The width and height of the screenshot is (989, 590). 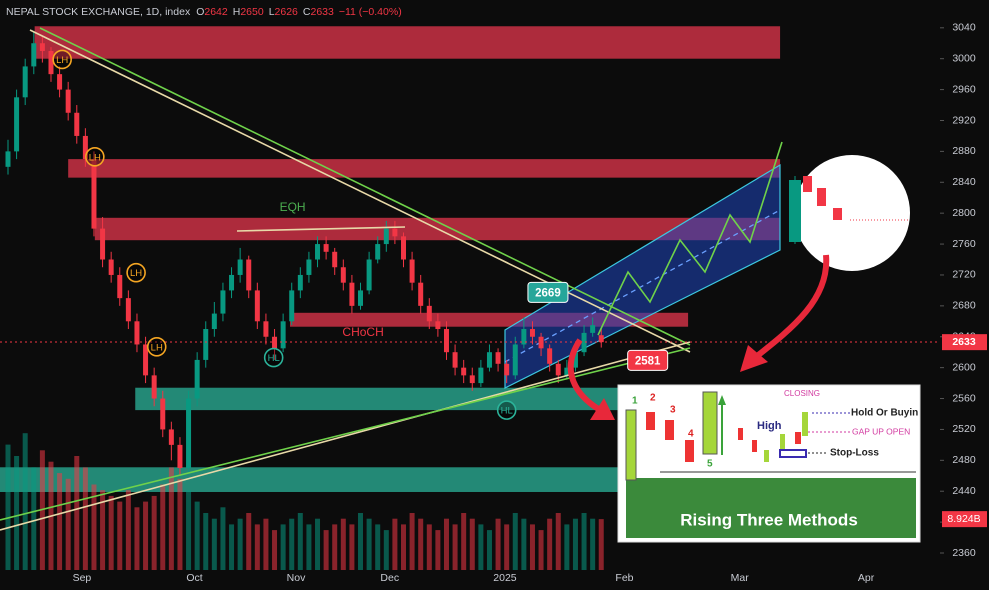 I want to click on last-price-label: 2633, so click(x=964, y=342).